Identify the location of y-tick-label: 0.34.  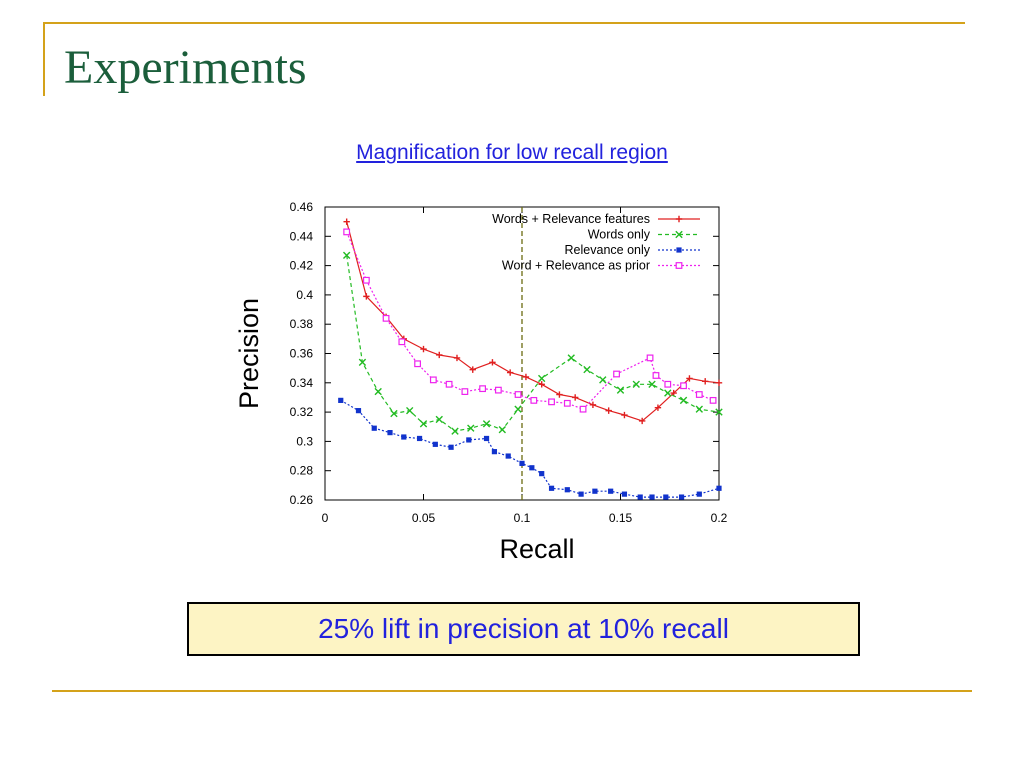
(302, 383).